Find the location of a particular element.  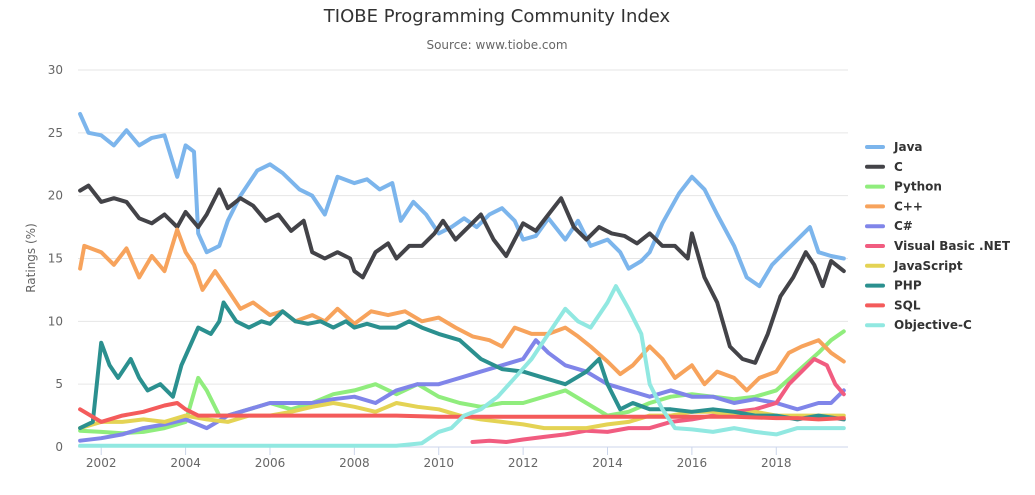

legend-label: Python is located at coordinates (918, 187).